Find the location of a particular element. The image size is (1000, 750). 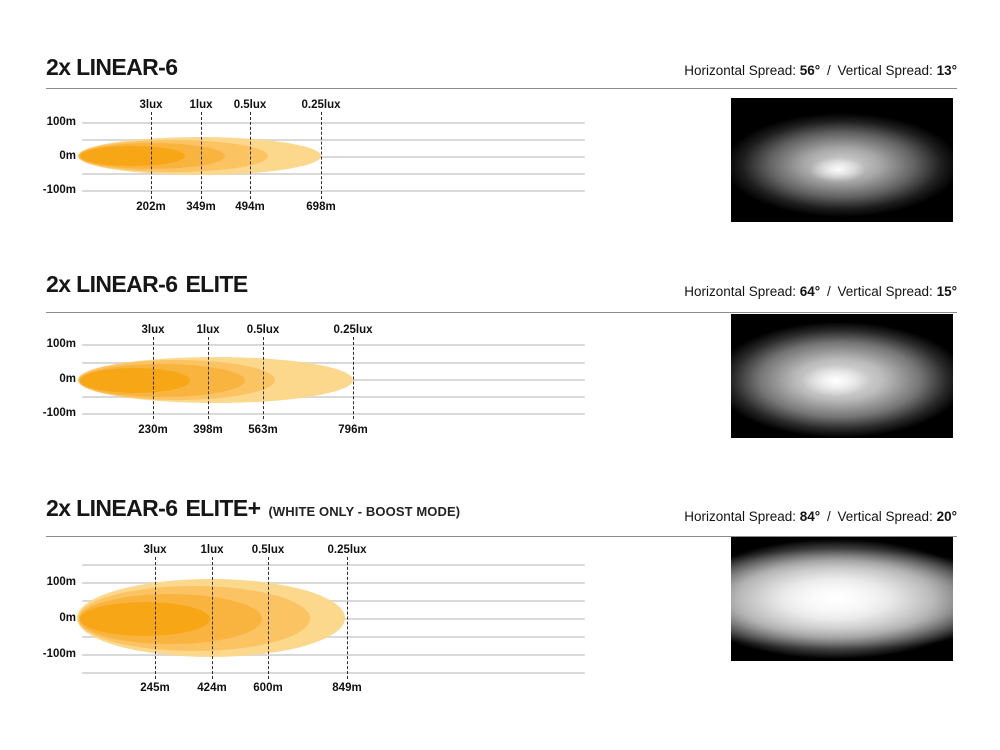

vertical-spread-value: 15° is located at coordinates (946, 291).